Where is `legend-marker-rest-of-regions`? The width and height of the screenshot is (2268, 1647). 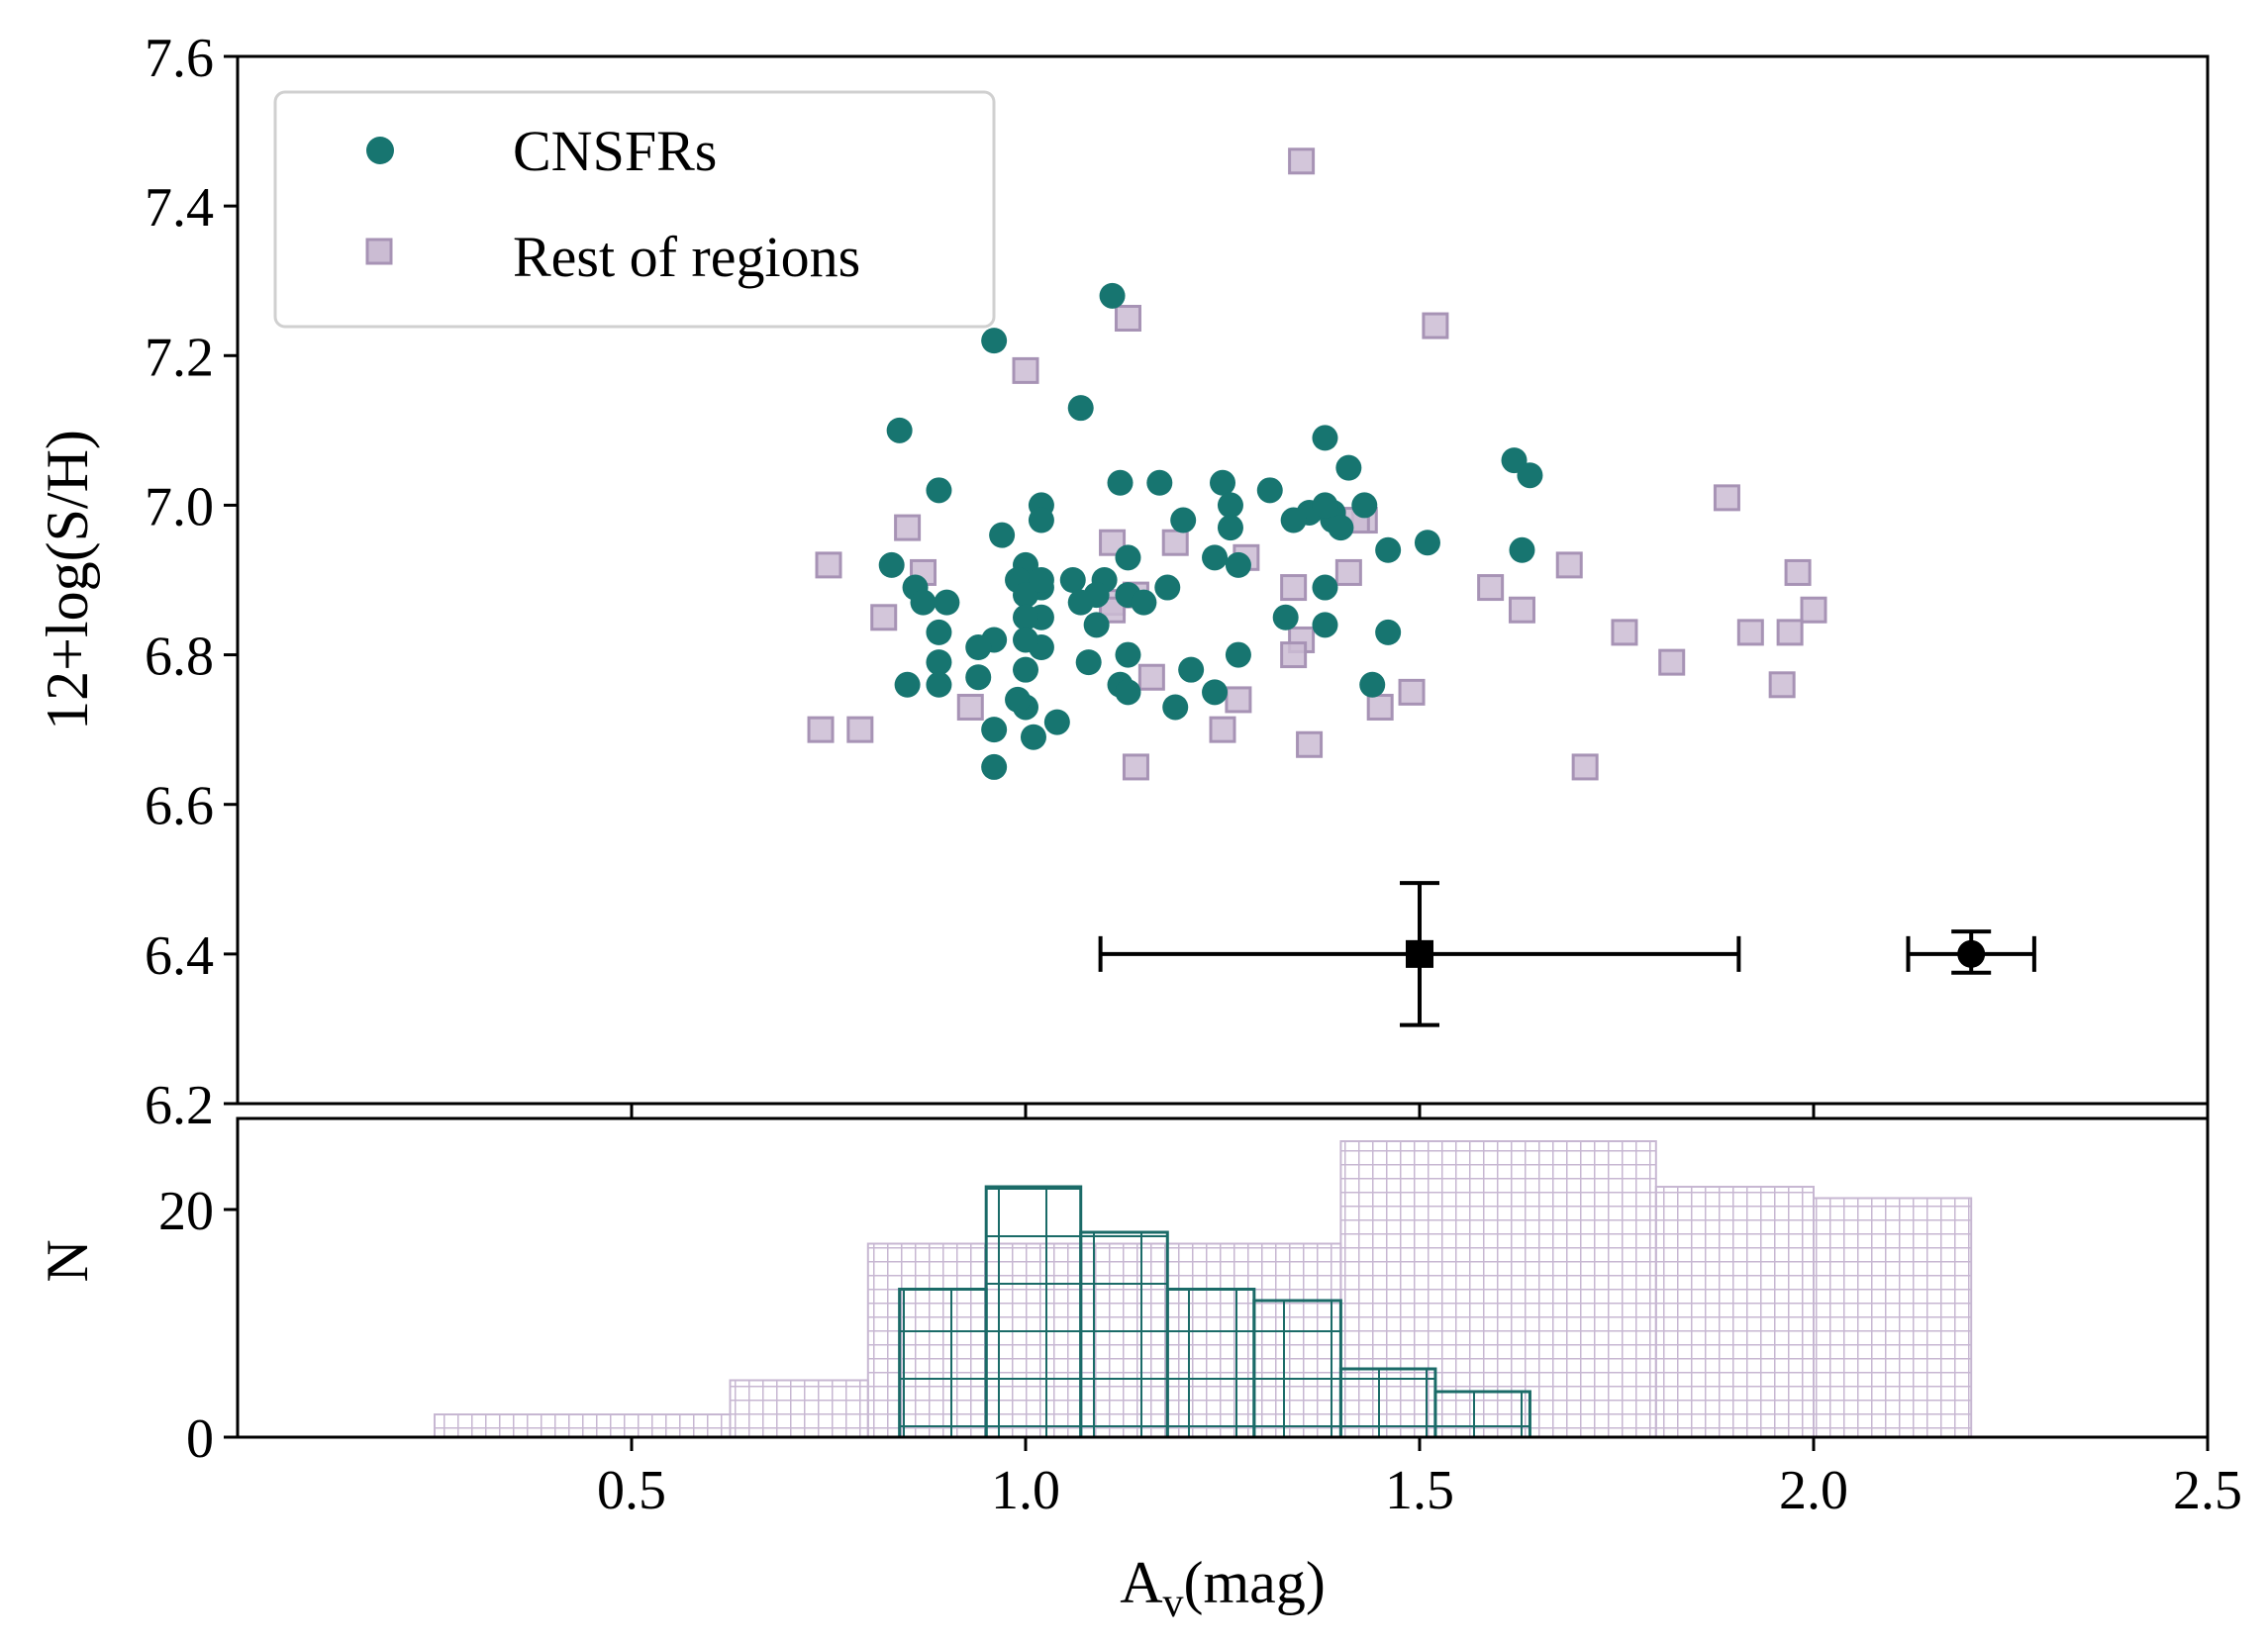
legend-marker-rest-of-regions is located at coordinates (379, 251).